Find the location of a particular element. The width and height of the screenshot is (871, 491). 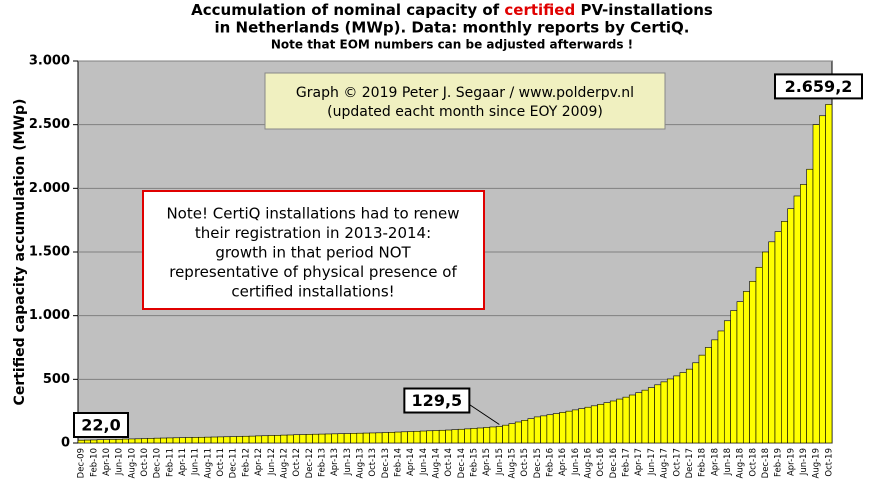

x-tick-label: Apr-19 is located at coordinates (791, 462).